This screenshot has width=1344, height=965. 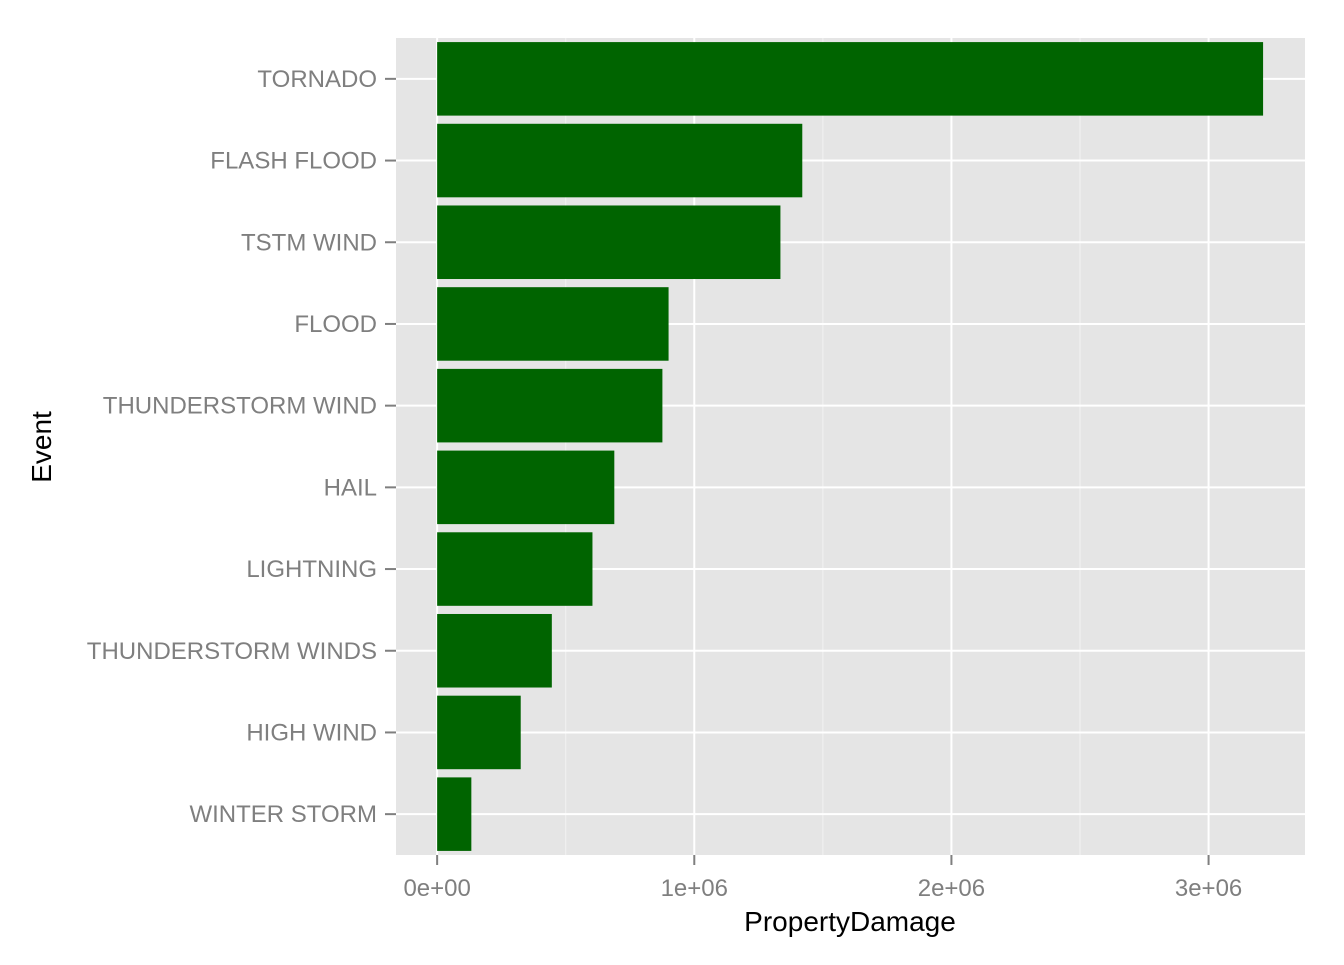 What do you see at coordinates (850, 921) in the screenshot?
I see `x-axis-title: PropertyDamage` at bounding box center [850, 921].